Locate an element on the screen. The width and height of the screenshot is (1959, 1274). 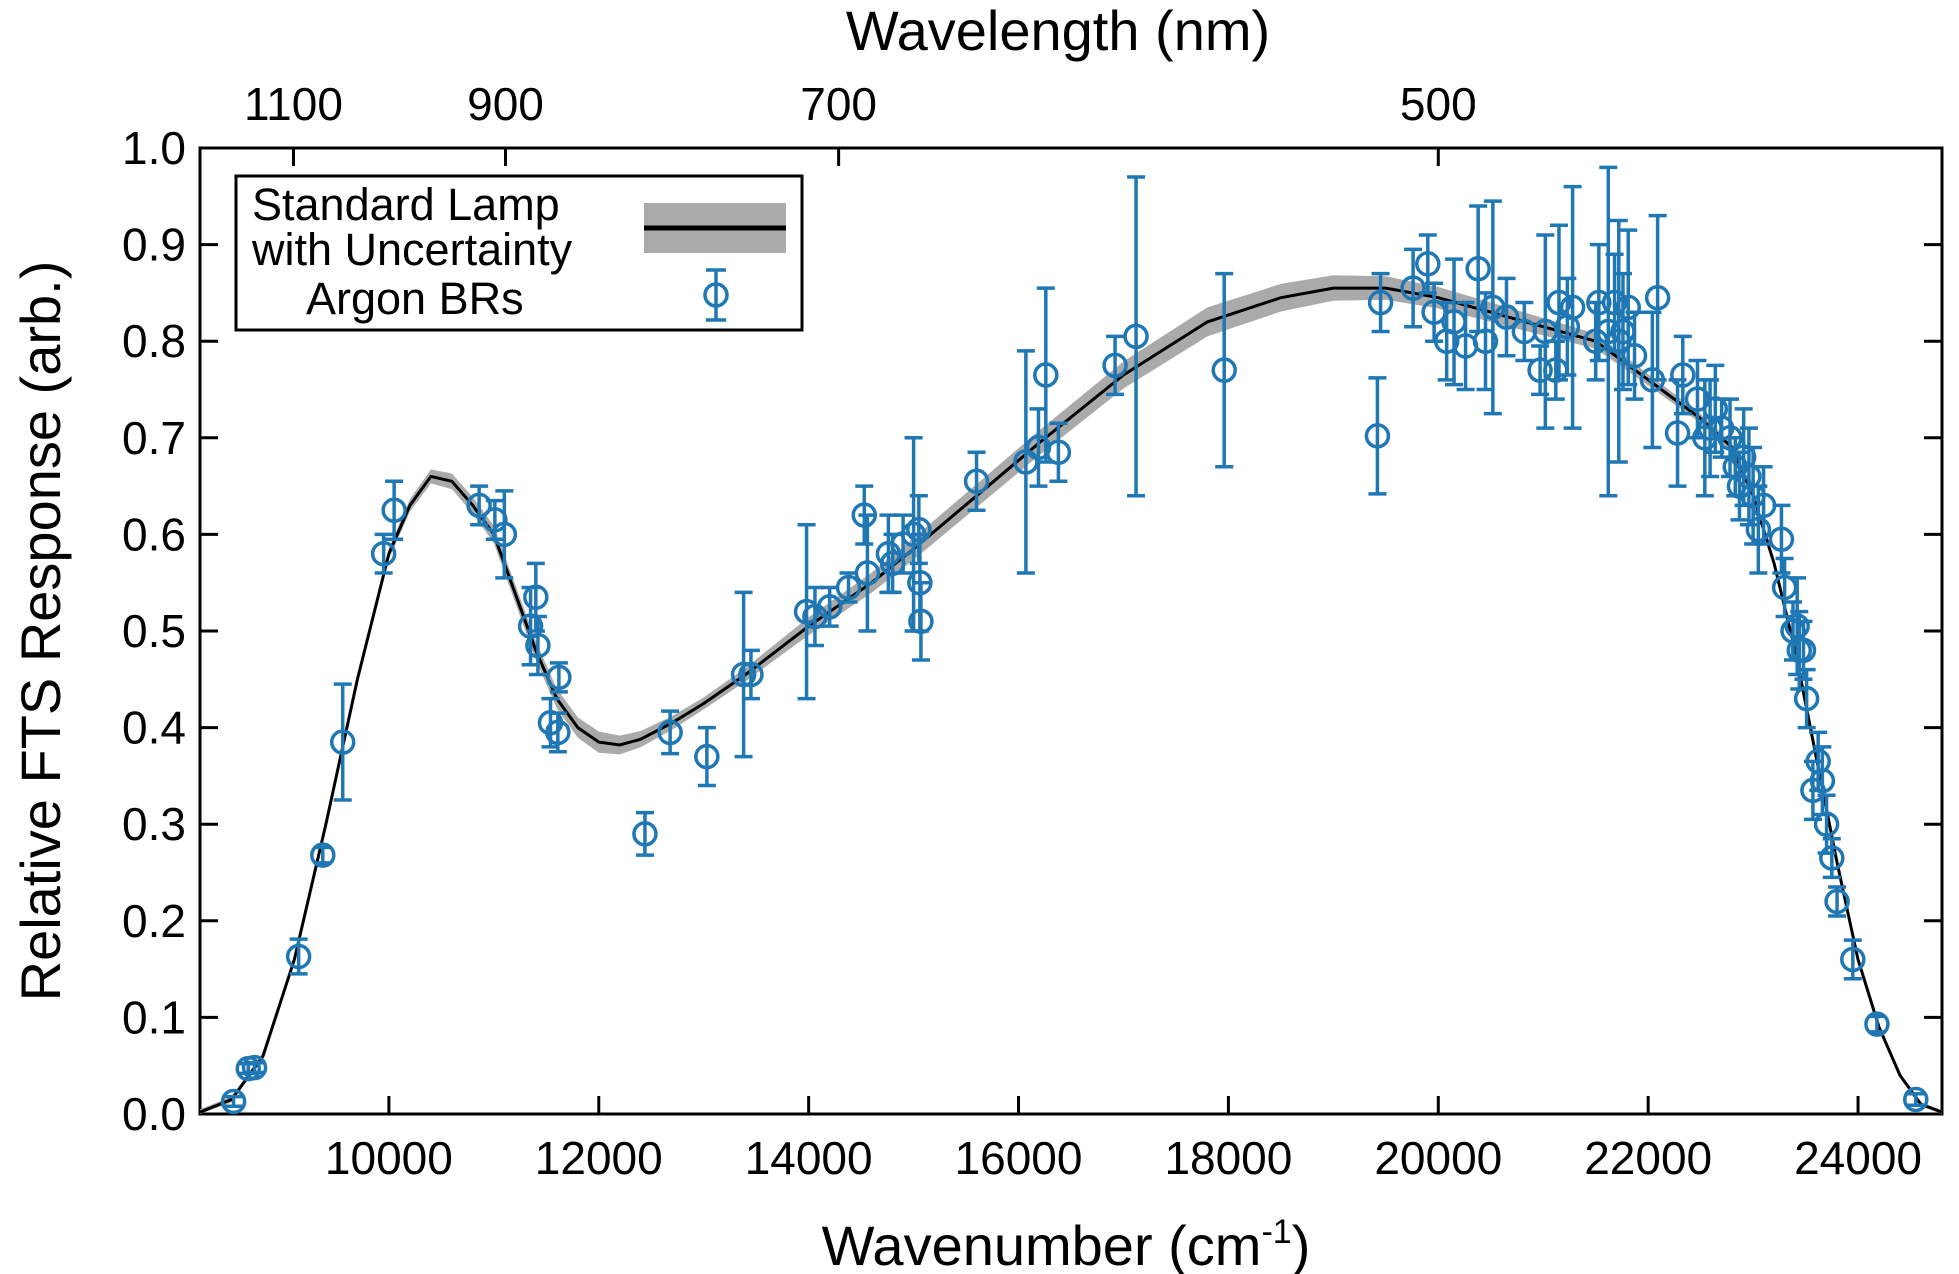
x-tick-label: 24000 is located at coordinates (1858, 1158).